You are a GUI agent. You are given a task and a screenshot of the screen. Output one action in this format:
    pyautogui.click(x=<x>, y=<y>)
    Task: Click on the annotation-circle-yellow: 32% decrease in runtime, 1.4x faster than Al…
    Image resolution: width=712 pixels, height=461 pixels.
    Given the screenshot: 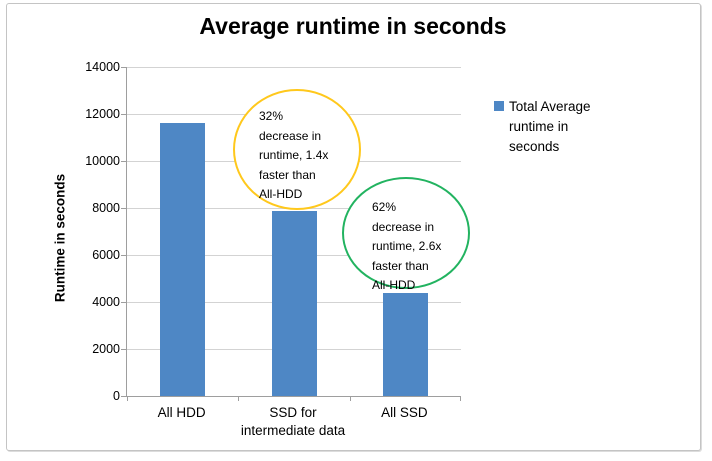 What is the action you would take?
    pyautogui.click(x=297, y=149)
    